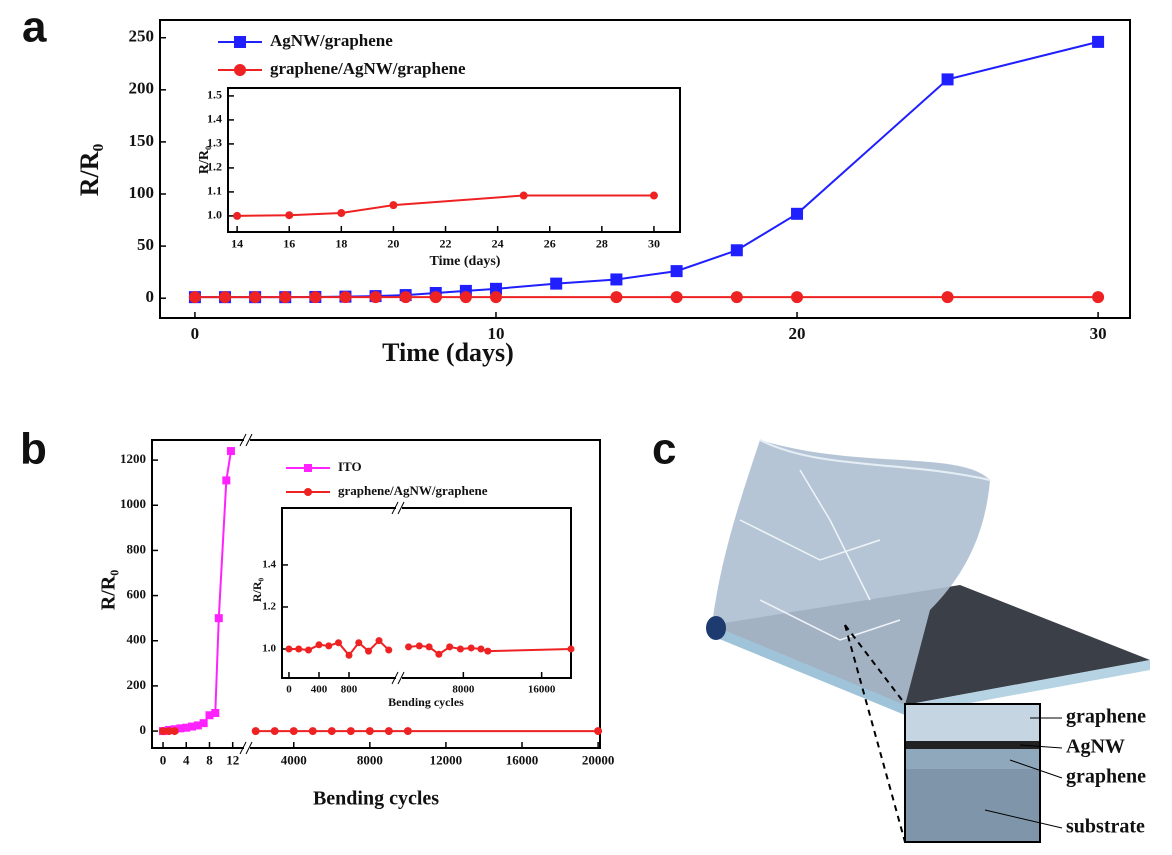 The width and height of the screenshot is (1172, 855). What do you see at coordinates (972, 805) in the screenshot?
I see `layer-substrate` at bounding box center [972, 805].